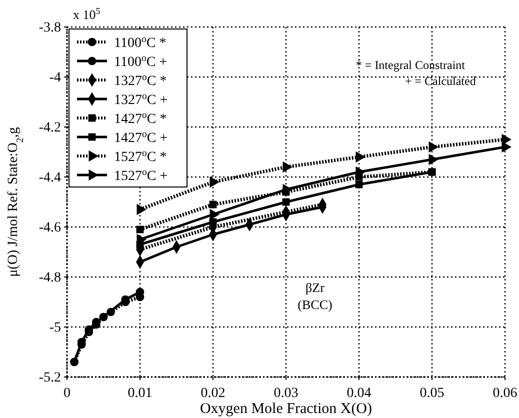  What do you see at coordinates (141, 61) in the screenshot?
I see `legend-label: 1100$^{o}$C +` at bounding box center [141, 61].